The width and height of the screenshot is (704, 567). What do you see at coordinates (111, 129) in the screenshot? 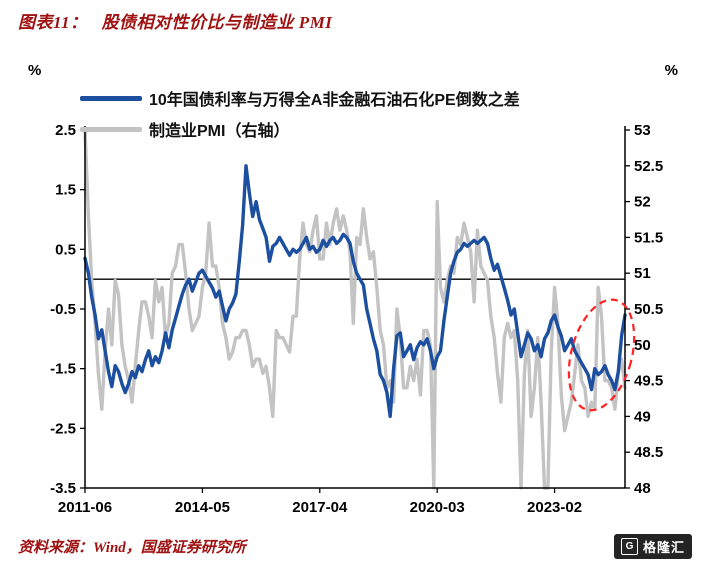
I see `pmi-line-swatch` at bounding box center [111, 129].